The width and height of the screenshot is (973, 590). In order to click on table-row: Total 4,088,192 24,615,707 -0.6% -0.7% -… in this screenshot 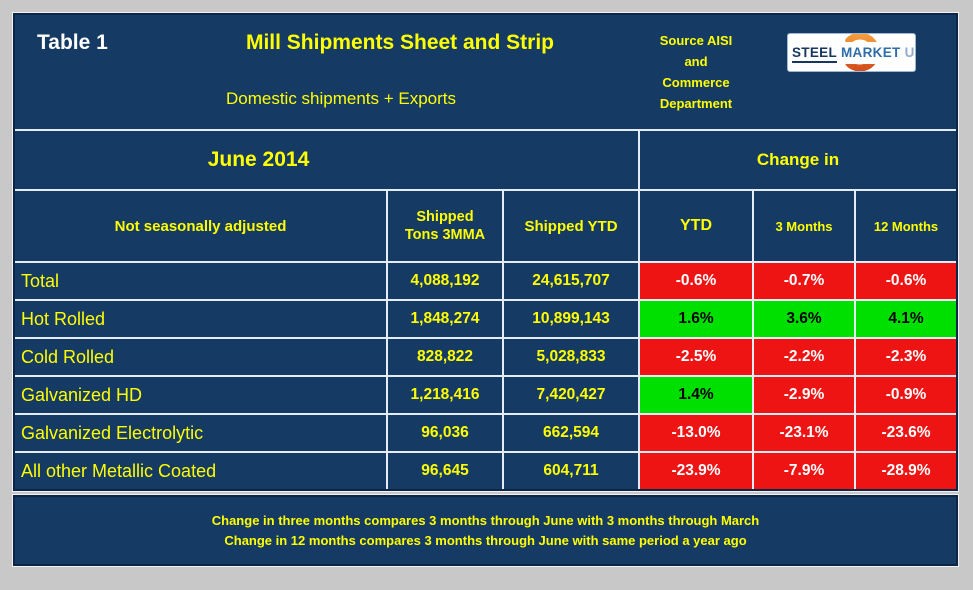, I will do `click(485, 280)`.